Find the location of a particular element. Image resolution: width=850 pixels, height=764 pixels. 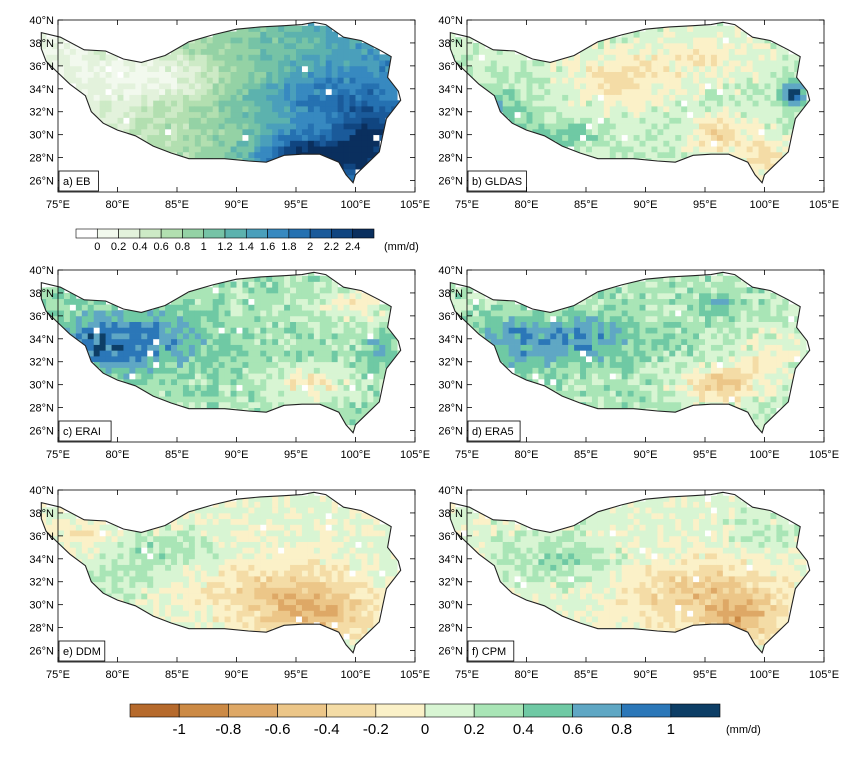

y-tick-label: 26°N is located at coordinates (41, 182).